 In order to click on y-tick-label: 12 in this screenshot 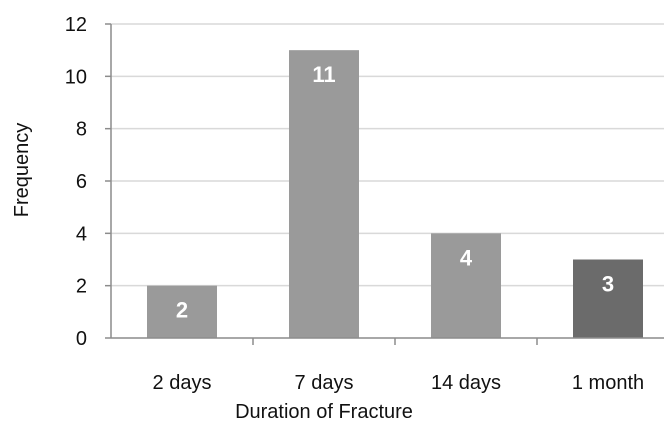, I will do `click(76, 25)`.